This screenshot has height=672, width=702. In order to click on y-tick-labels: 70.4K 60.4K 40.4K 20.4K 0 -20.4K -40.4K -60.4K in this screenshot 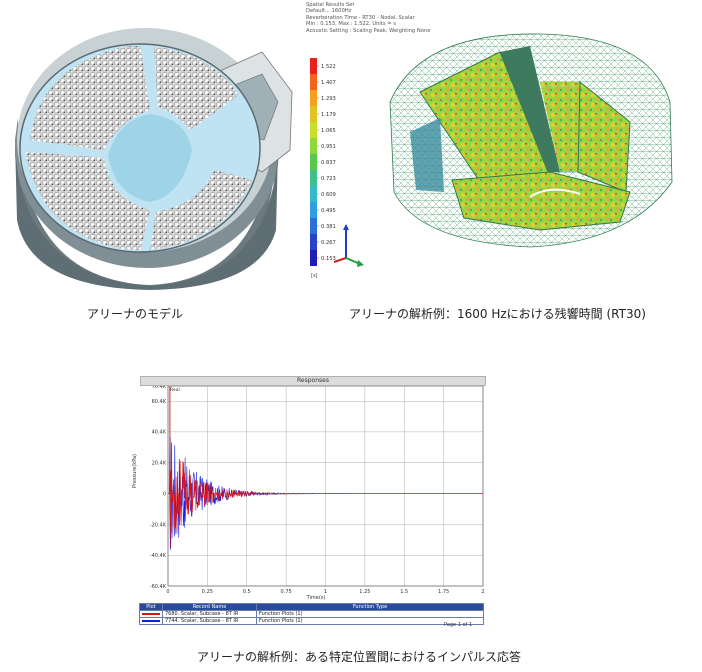, I will do `click(158, 488)`.